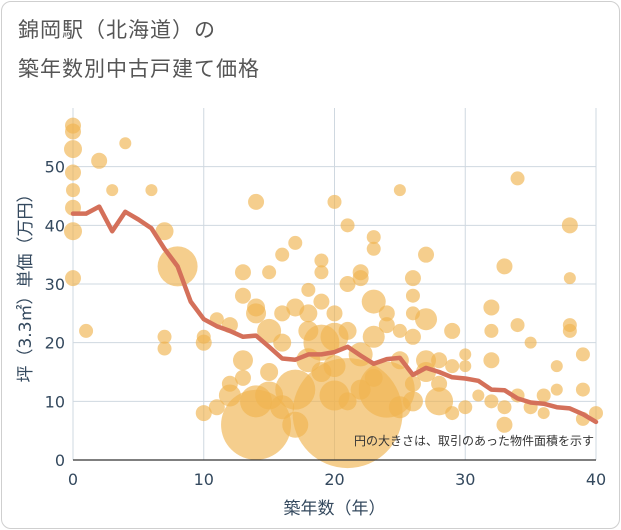 This screenshot has width=621, height=530. Describe the element at coordinates (55, 167) in the screenshot. I see `y-tick-label: 50` at that location.